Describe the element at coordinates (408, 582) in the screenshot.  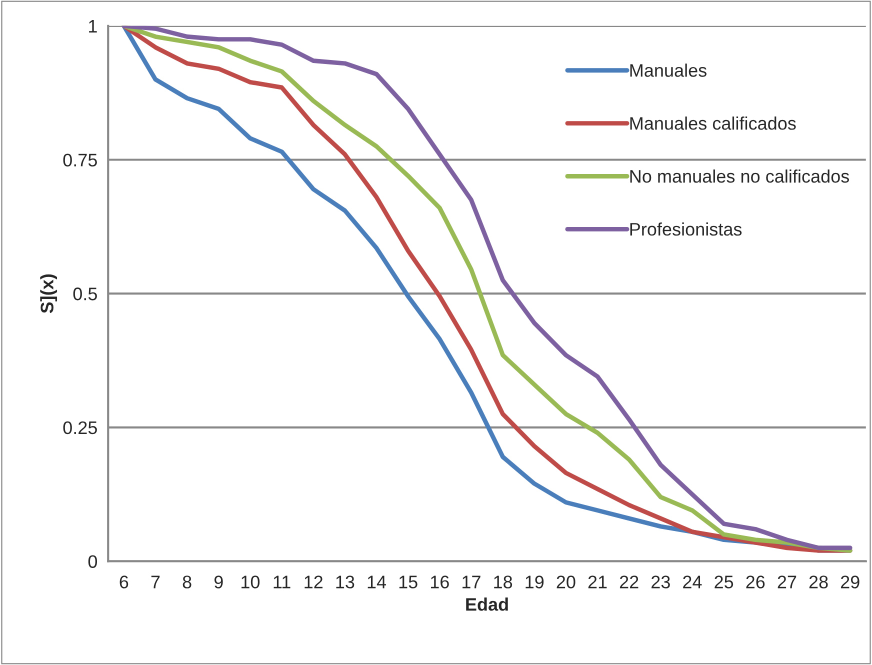
I see `x-tick-label: 15` at that location.